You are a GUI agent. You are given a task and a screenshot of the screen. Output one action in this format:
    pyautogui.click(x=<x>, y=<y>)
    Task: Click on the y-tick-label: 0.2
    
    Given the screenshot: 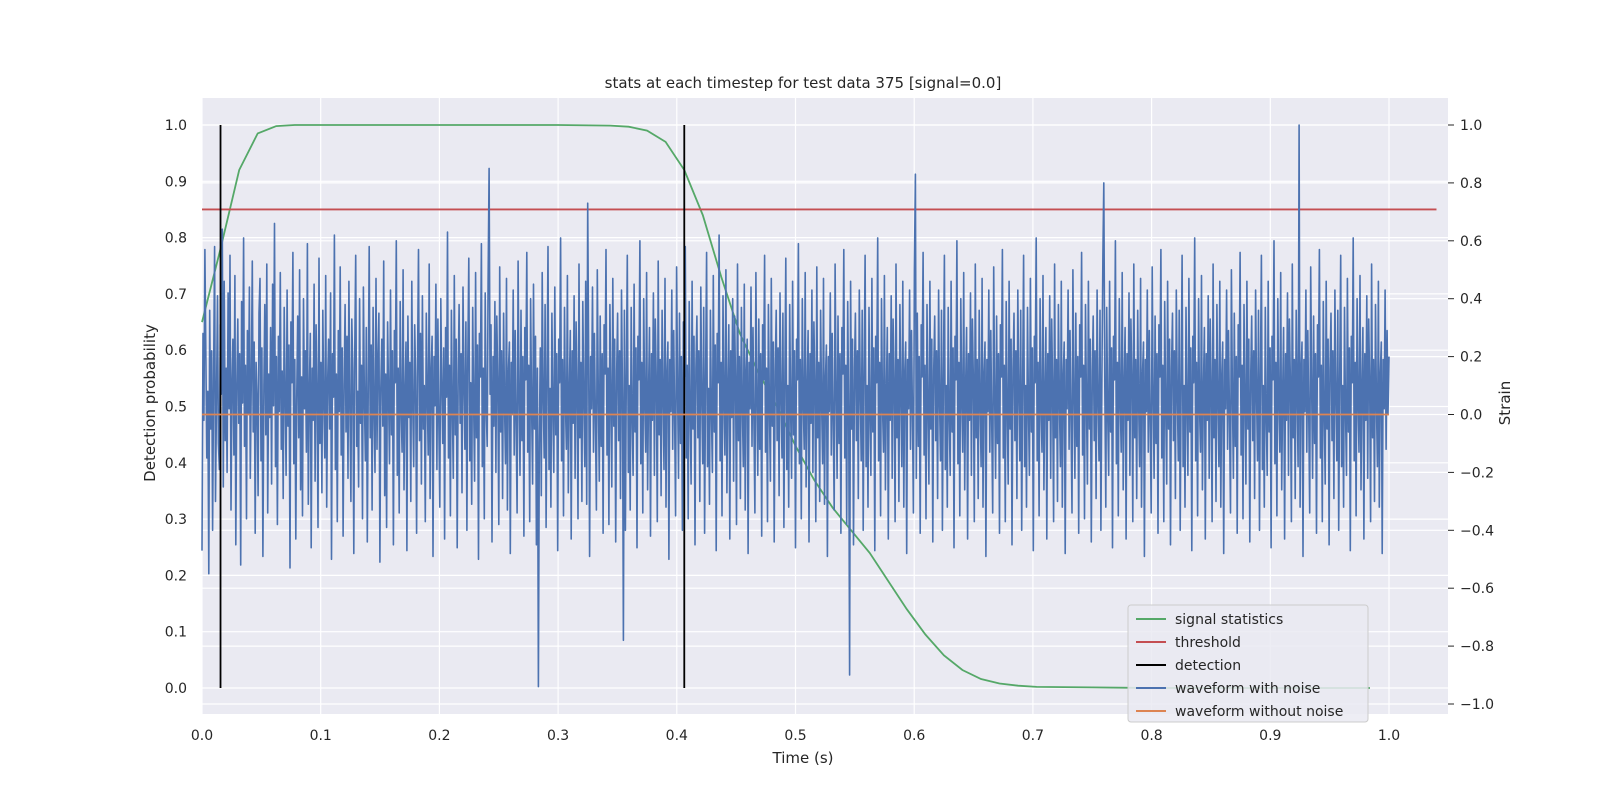 What is the action you would take?
    pyautogui.click(x=176, y=576)
    